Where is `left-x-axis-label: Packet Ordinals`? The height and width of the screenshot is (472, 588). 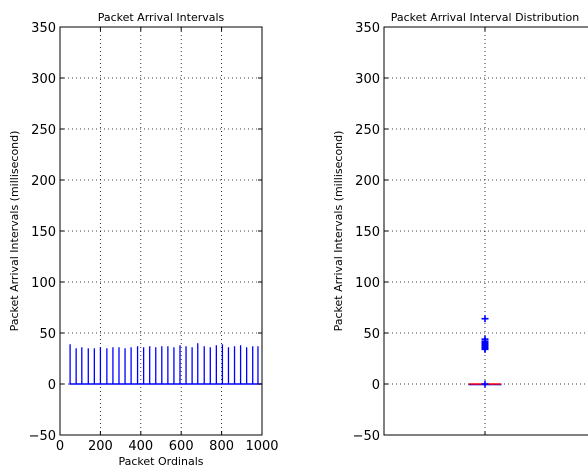
left-x-axis-label: Packet Ordinals is located at coordinates (160, 461).